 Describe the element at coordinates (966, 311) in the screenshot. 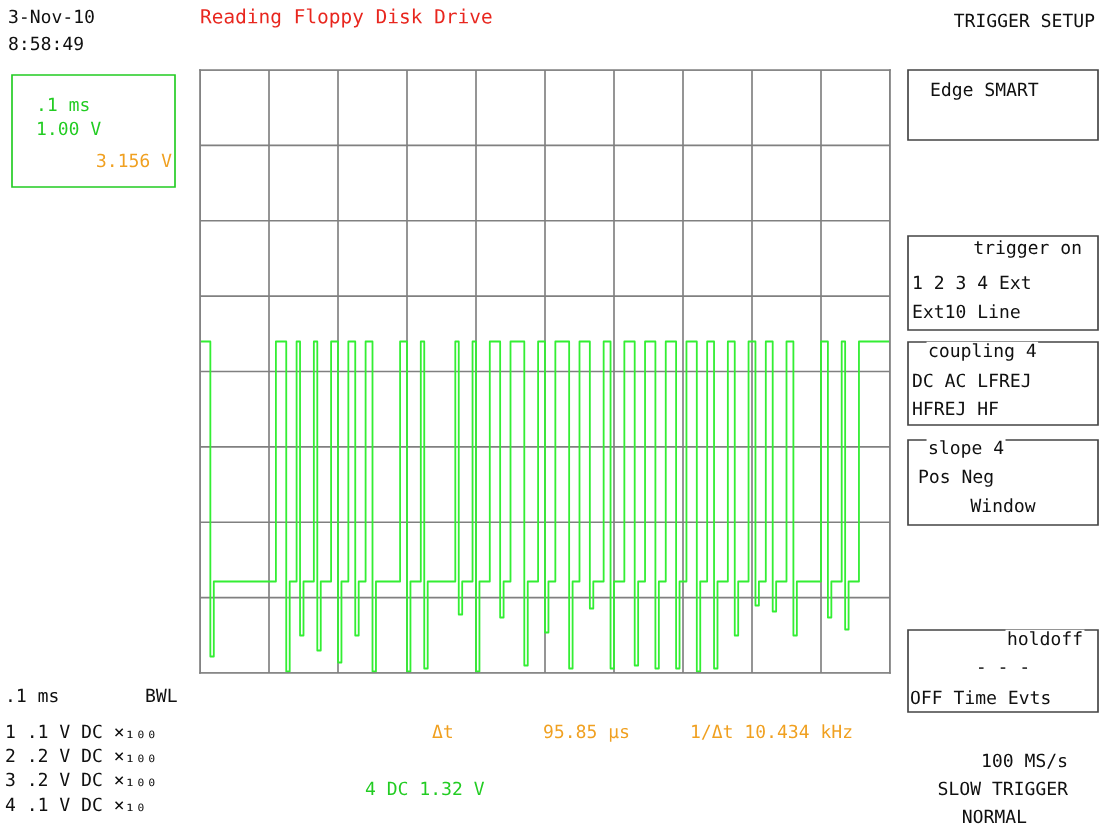

I see `text: Ext10 Line` at that location.